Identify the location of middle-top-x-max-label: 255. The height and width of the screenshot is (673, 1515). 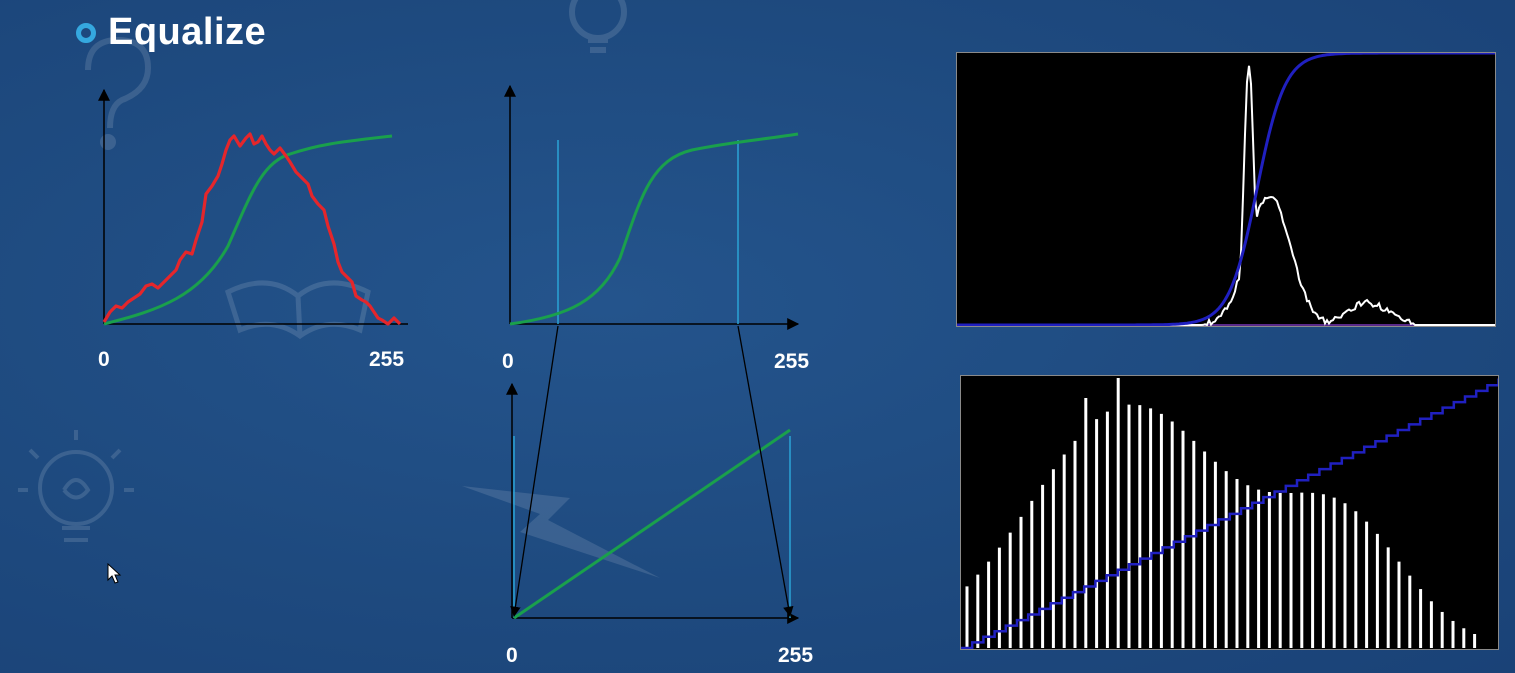
(791, 362).